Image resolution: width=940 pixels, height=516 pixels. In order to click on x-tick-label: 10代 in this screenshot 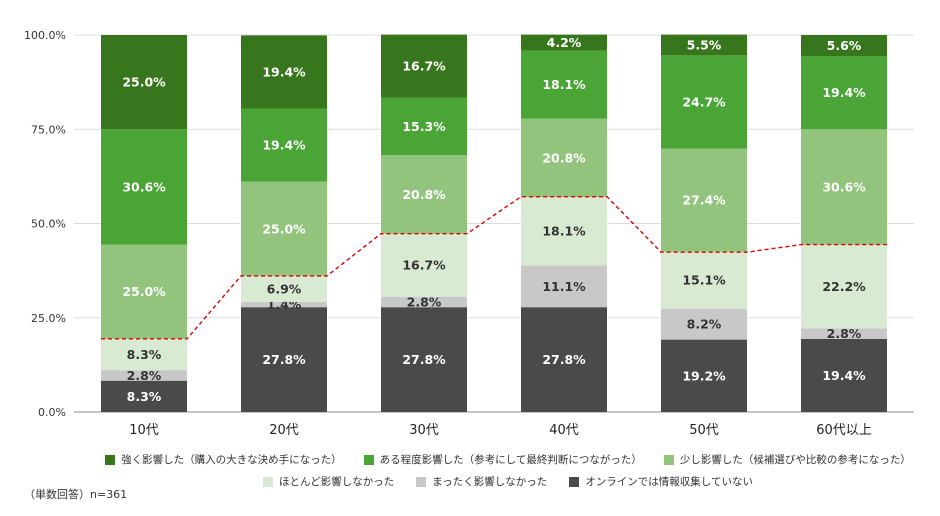, I will do `click(144, 430)`.